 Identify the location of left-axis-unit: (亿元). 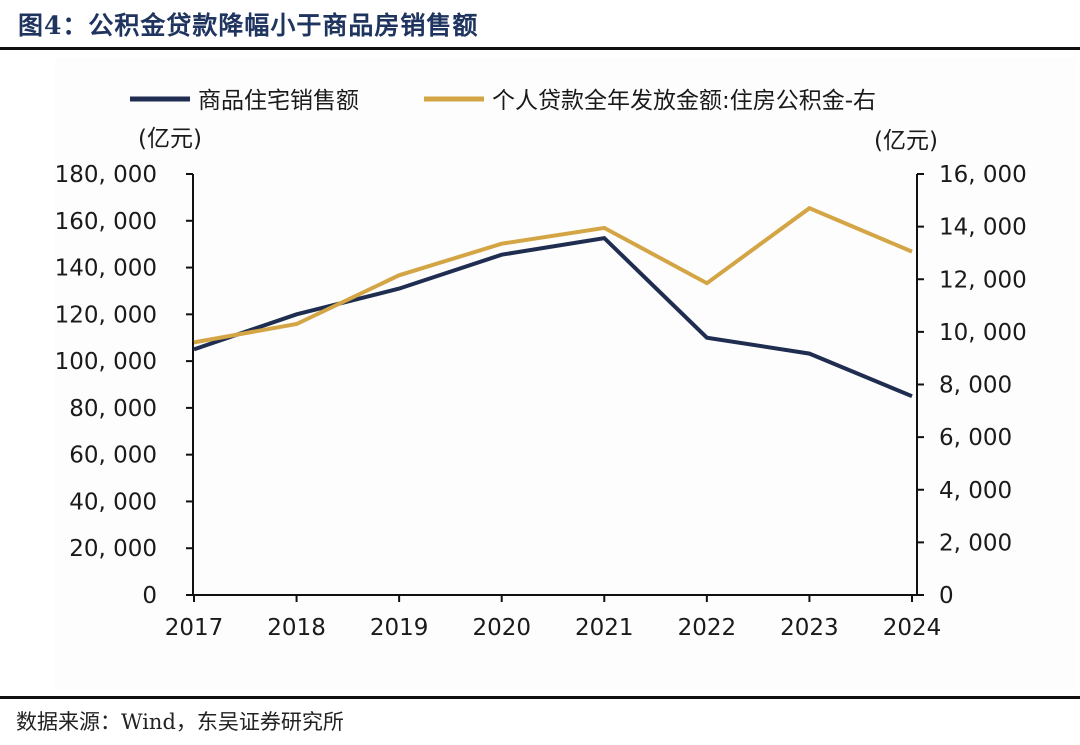
(170, 139).